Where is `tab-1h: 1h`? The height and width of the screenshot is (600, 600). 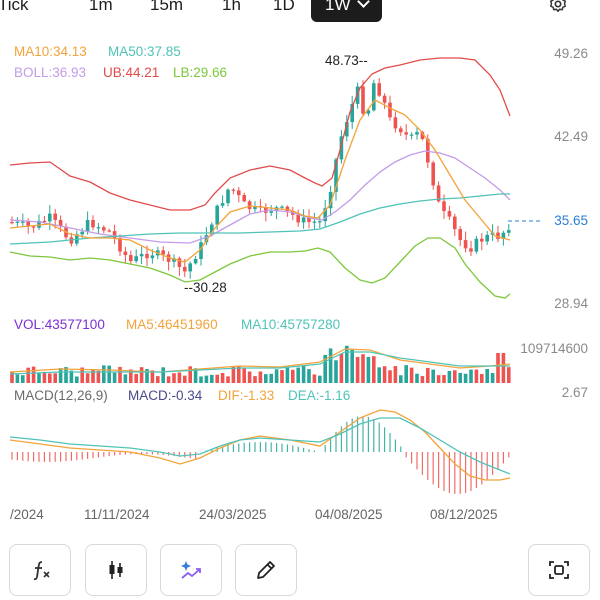
tab-1h: 1h is located at coordinates (231, 7).